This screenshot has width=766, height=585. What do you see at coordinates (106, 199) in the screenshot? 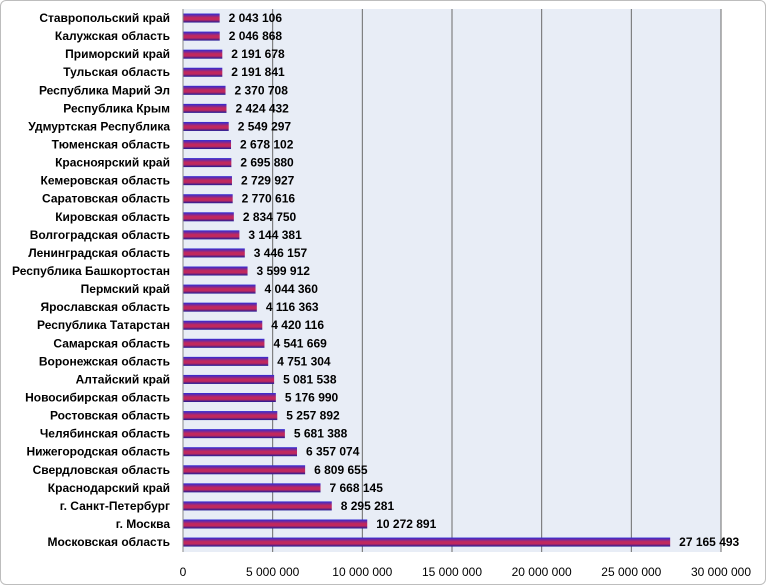
I see `category-label: Саратовская область` at bounding box center [106, 199].